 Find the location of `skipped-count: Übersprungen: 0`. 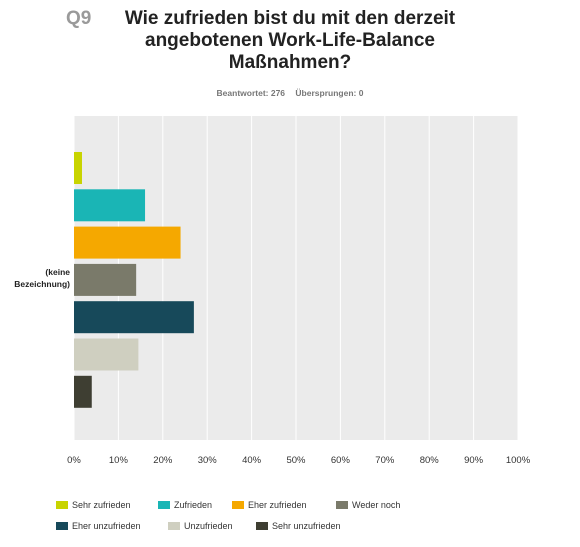

skipped-count: Übersprungen: 0 is located at coordinates (329, 93).